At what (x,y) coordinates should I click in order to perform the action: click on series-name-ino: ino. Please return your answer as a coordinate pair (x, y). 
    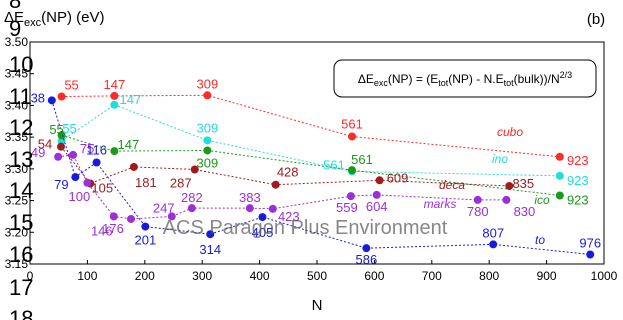
    Looking at the image, I should click on (500, 159).